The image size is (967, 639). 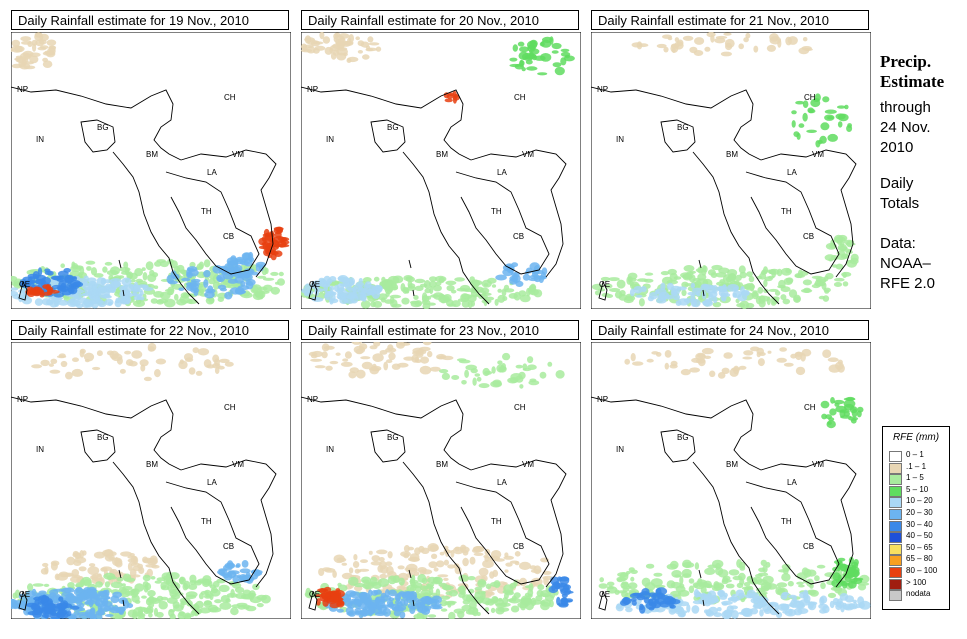 I want to click on sidebar-totals-line1: Daily, so click(x=897, y=183).